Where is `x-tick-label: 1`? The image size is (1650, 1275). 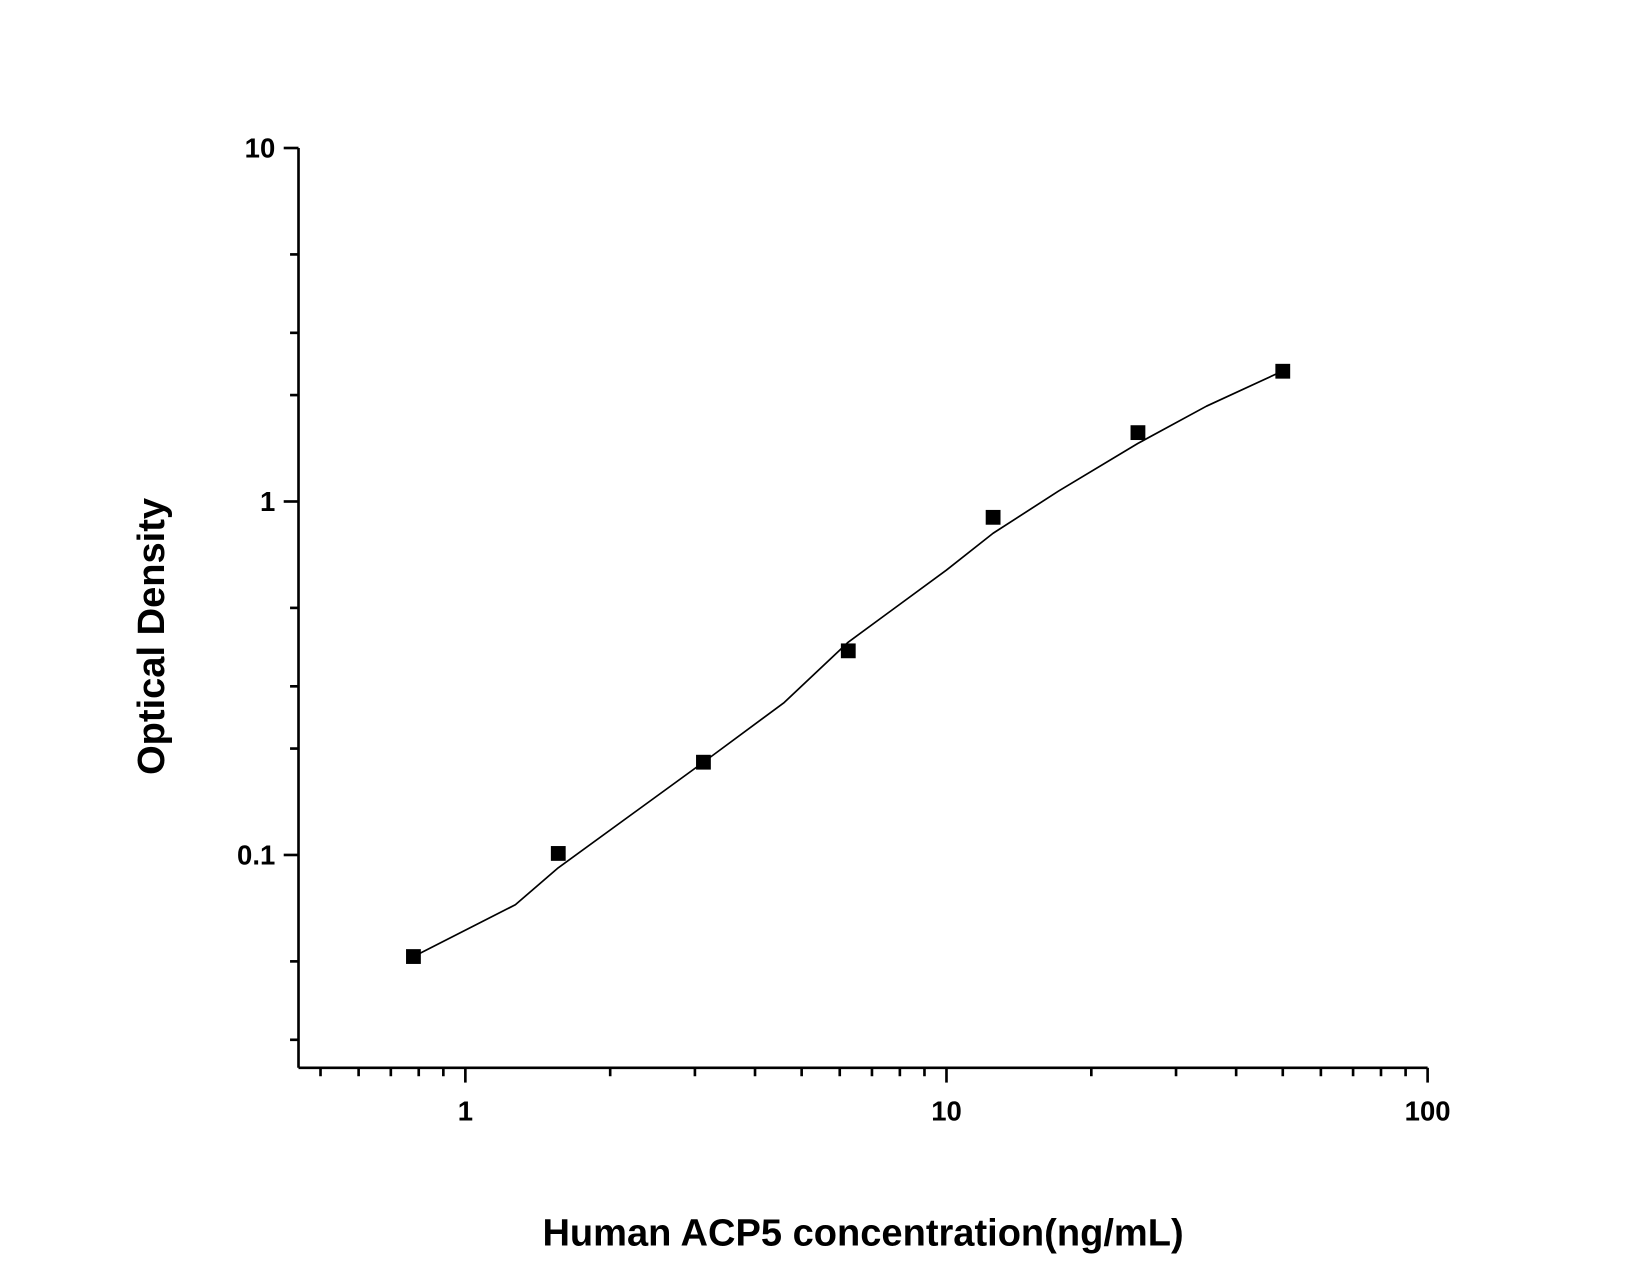
x-tick-label: 1 is located at coordinates (465, 1111).